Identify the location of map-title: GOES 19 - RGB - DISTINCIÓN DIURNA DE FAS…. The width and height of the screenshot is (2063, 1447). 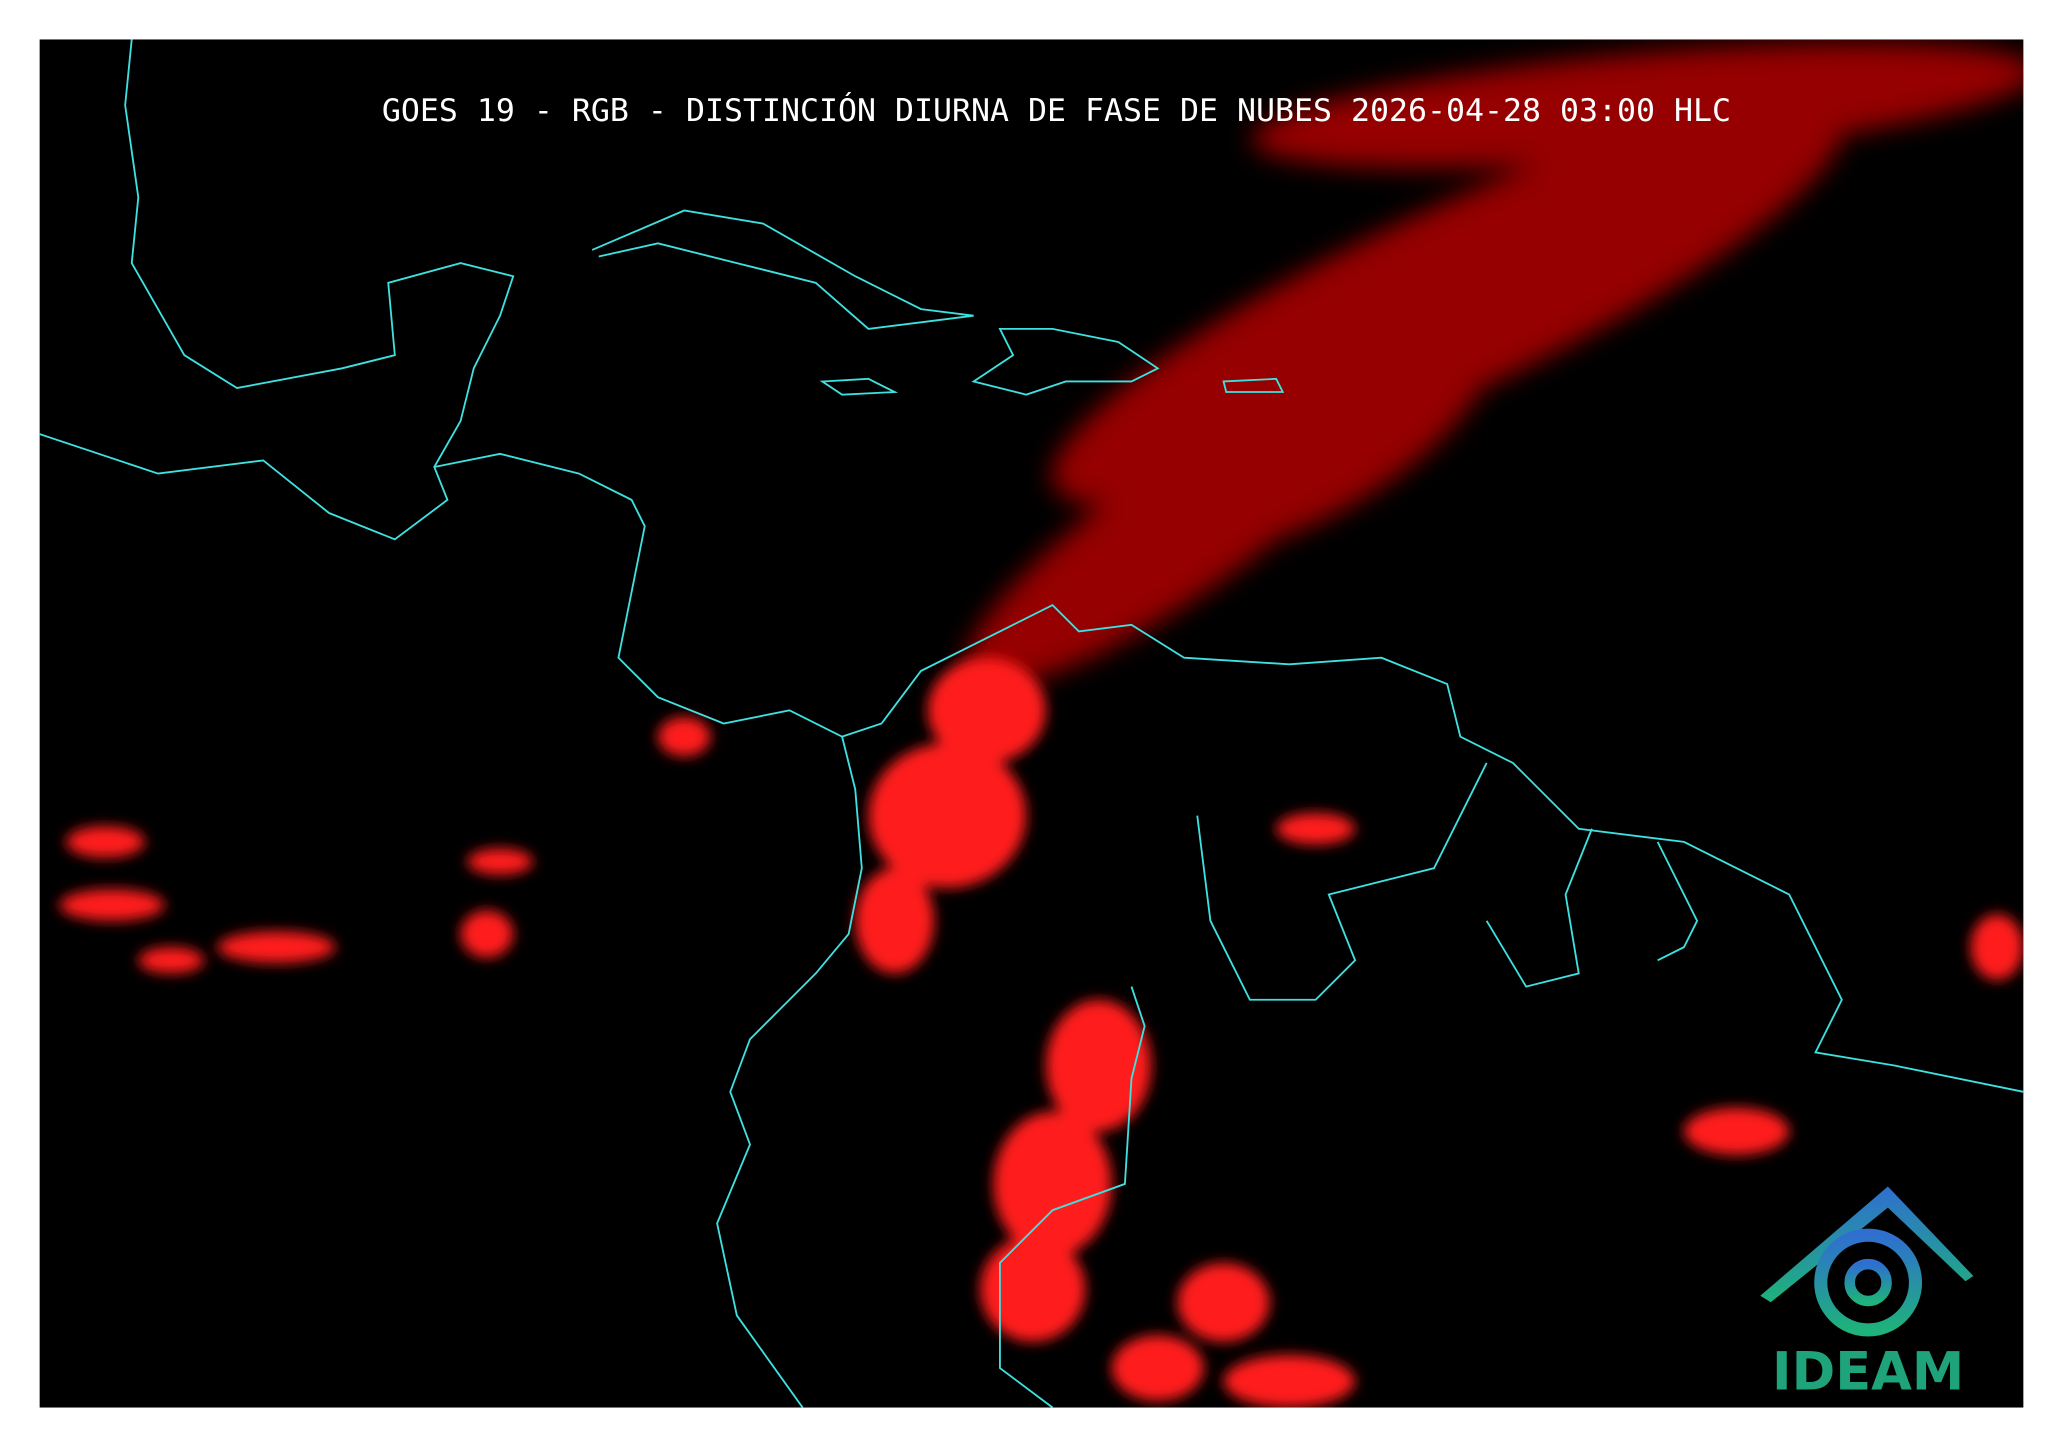
(1056, 109).